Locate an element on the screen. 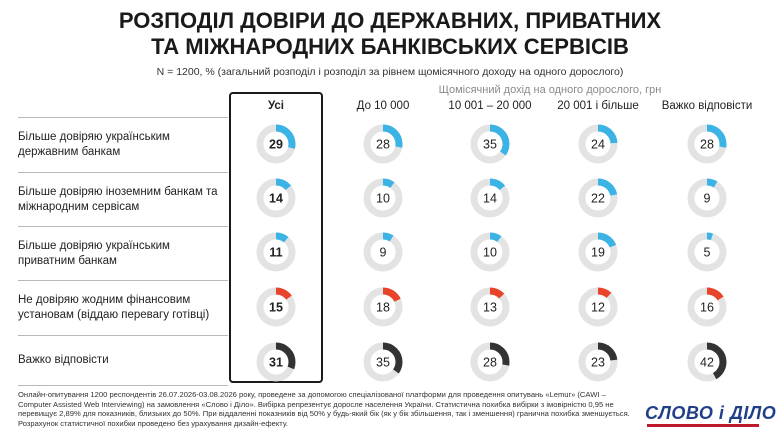 The image size is (780, 439). donut: 31 is located at coordinates (276, 362).